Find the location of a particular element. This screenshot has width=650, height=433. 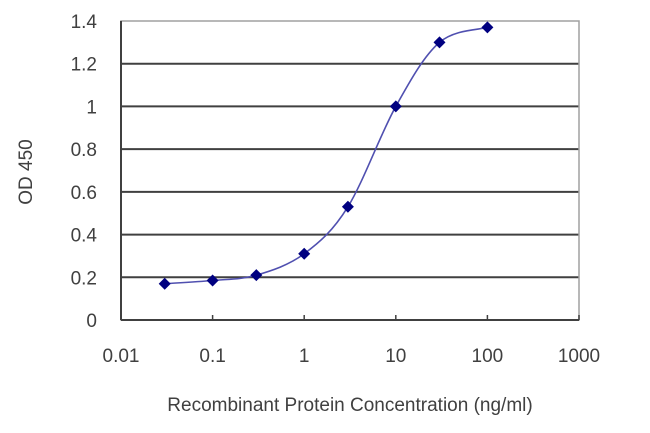

y-tick-label: 1 is located at coordinates (91, 107).